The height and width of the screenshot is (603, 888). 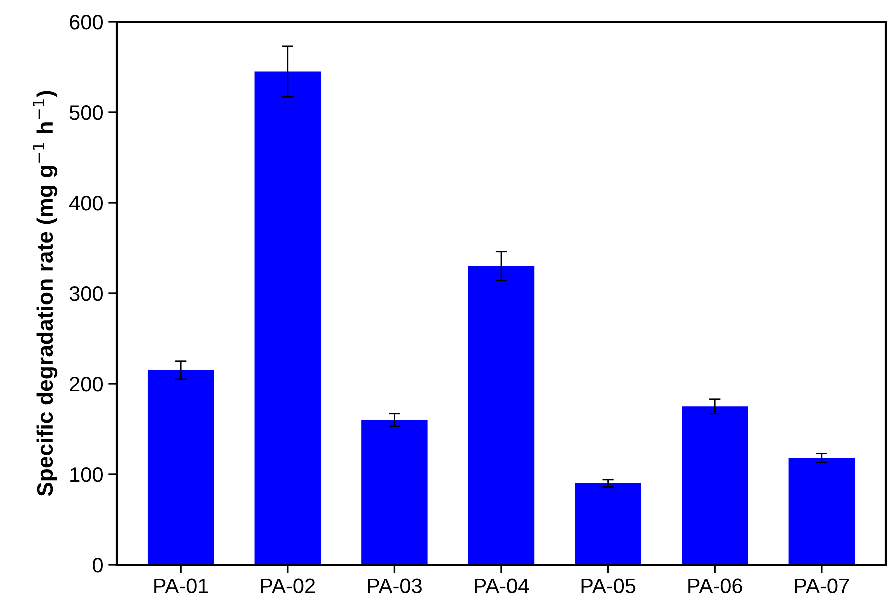 What do you see at coordinates (822, 586) in the screenshot?
I see `x-tick-label: PA-07` at bounding box center [822, 586].